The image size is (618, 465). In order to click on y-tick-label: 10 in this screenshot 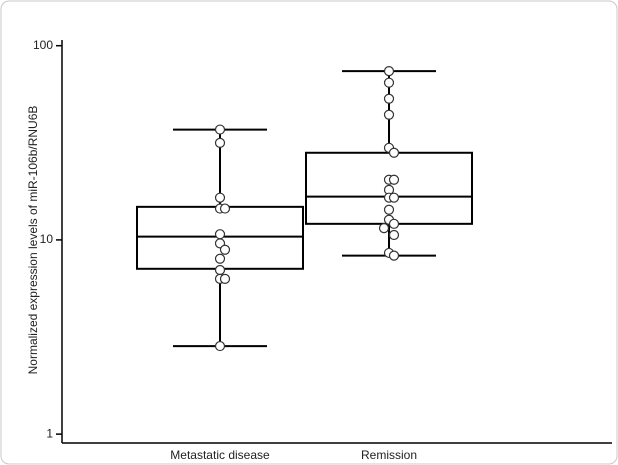, I will do `click(47, 239)`.